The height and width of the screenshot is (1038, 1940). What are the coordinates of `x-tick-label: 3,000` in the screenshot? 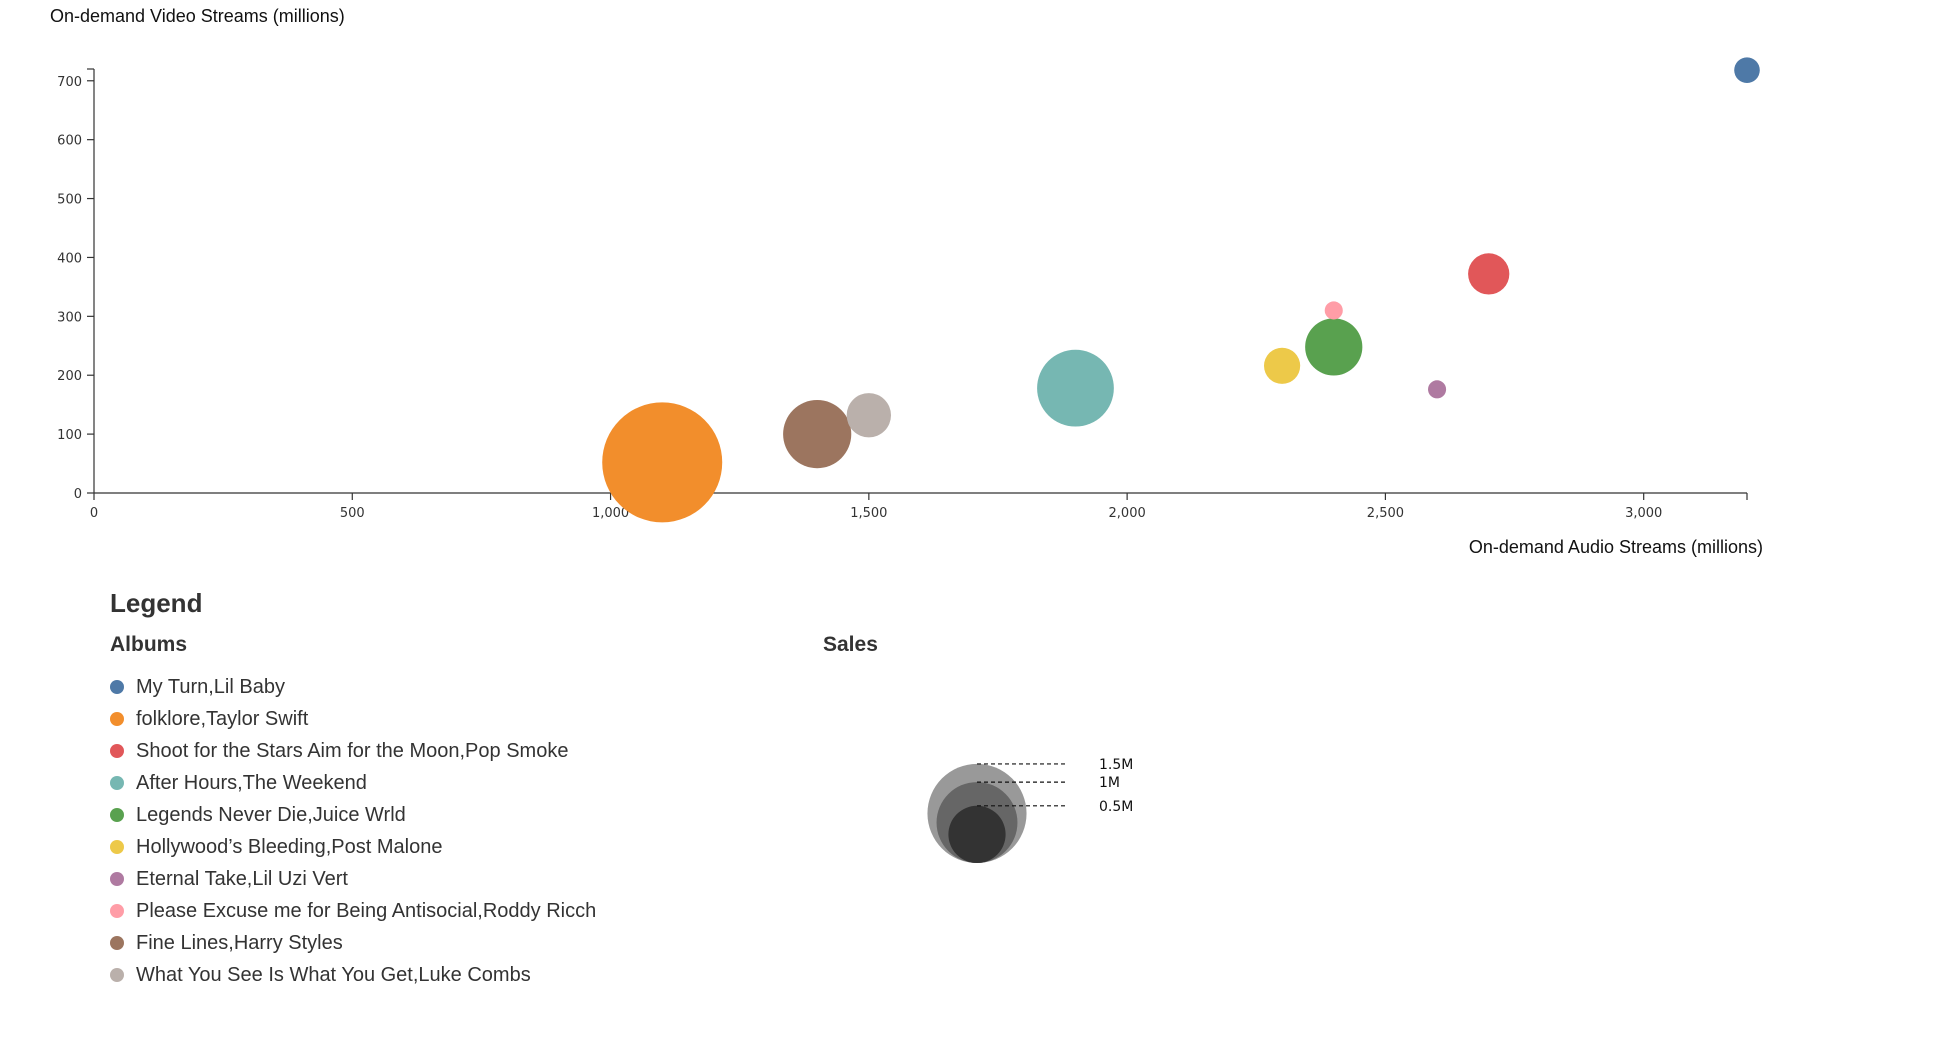 It's located at (1643, 513).